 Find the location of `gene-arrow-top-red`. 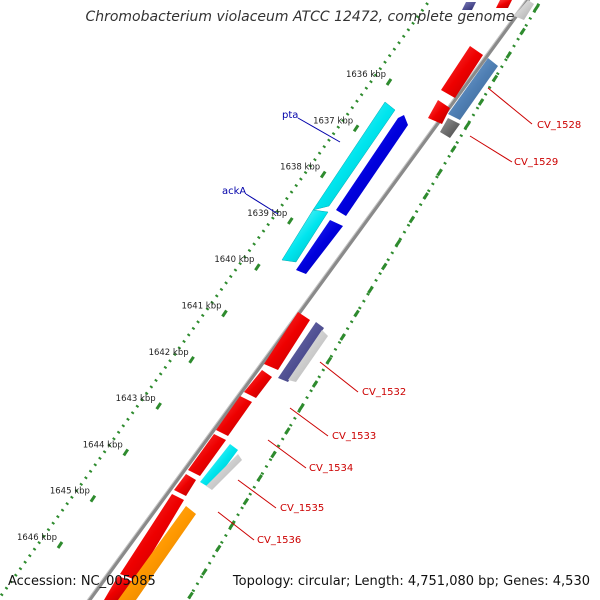

gene-arrow-top-red is located at coordinates (504, 4).